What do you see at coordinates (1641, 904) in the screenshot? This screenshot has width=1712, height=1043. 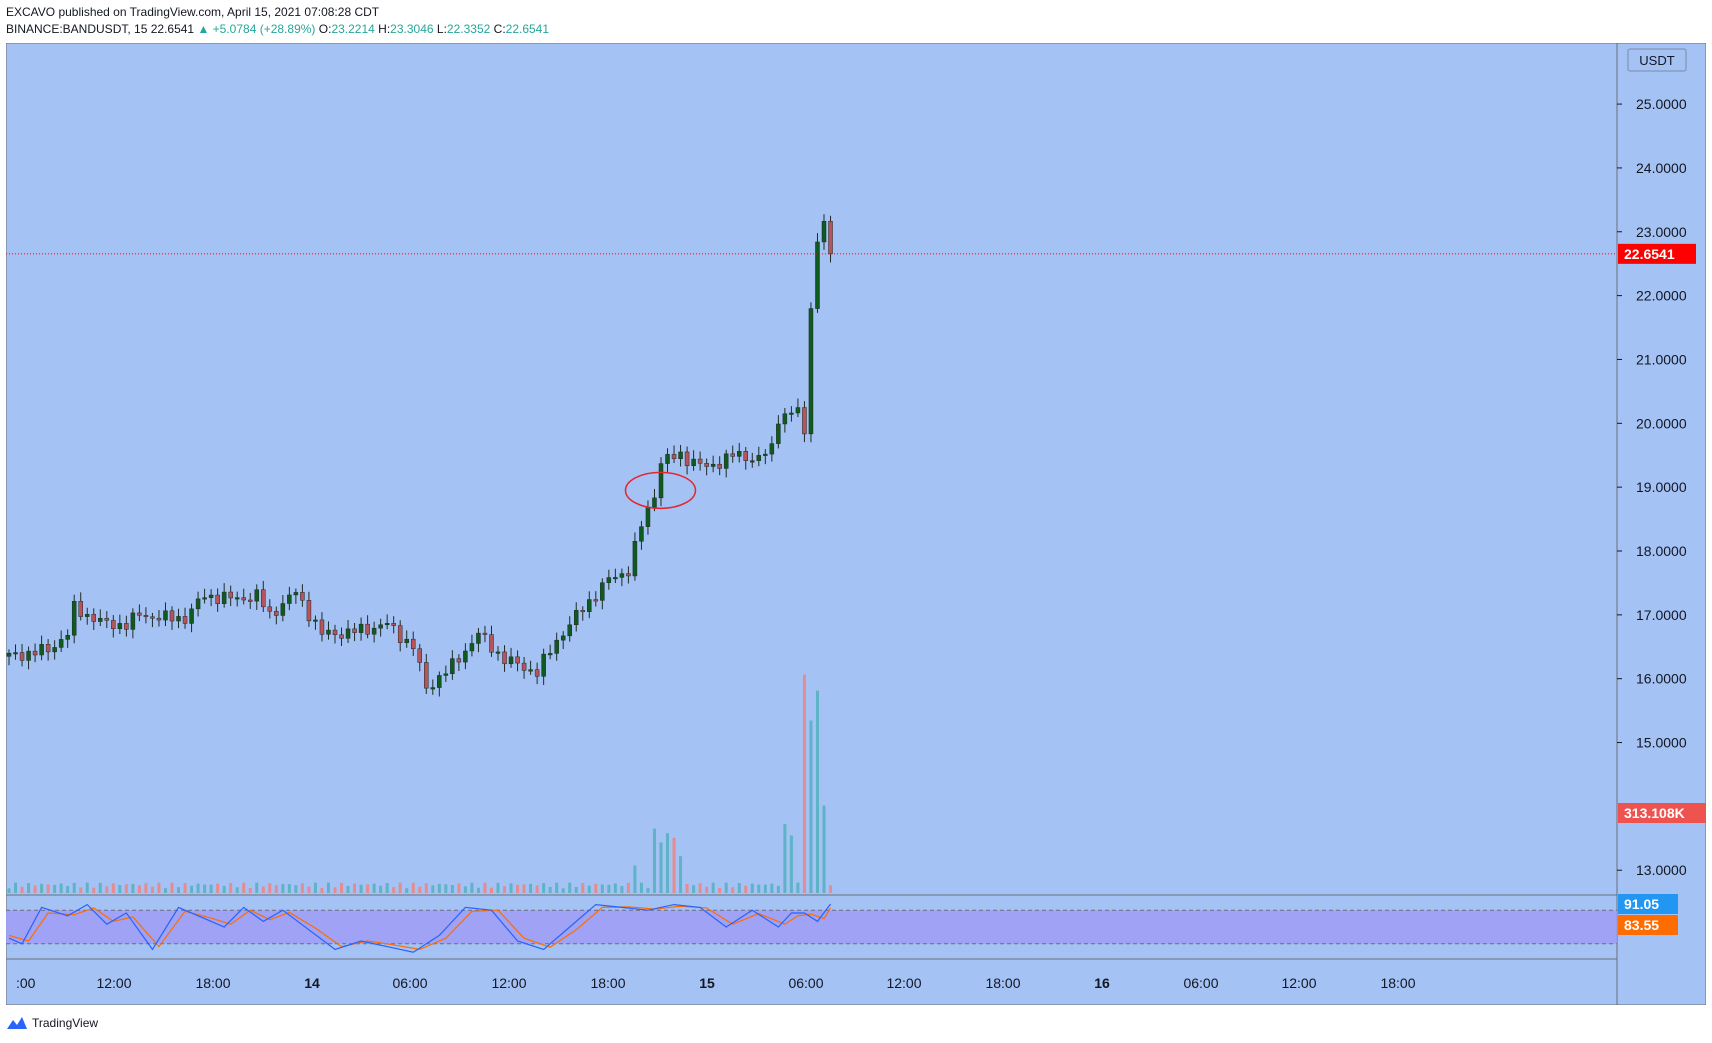 I see `stoch-k-label: 91.05` at bounding box center [1641, 904].